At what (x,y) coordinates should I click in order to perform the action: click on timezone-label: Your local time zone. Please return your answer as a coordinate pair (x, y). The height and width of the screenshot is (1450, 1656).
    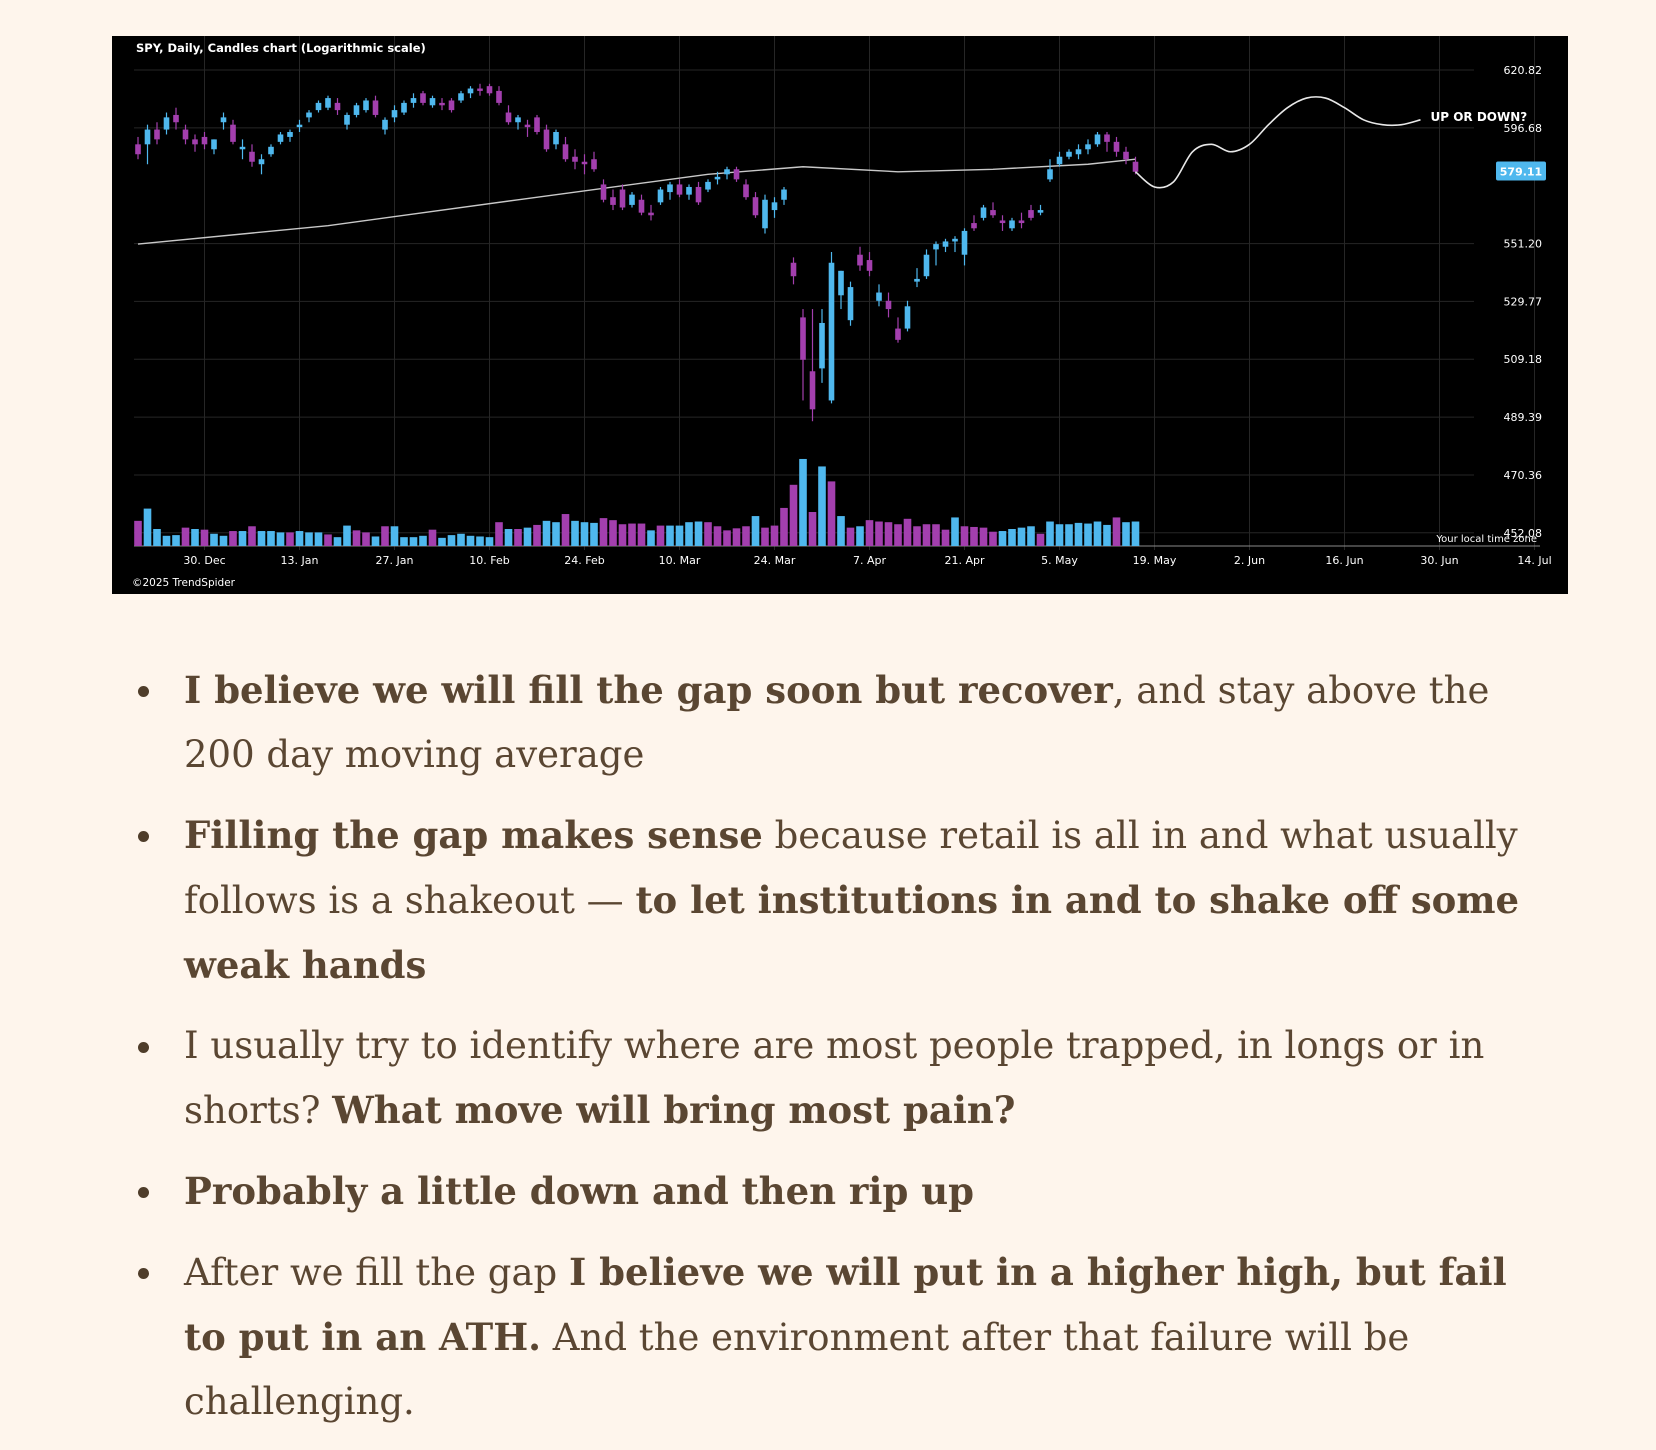
    Looking at the image, I should click on (1486, 539).